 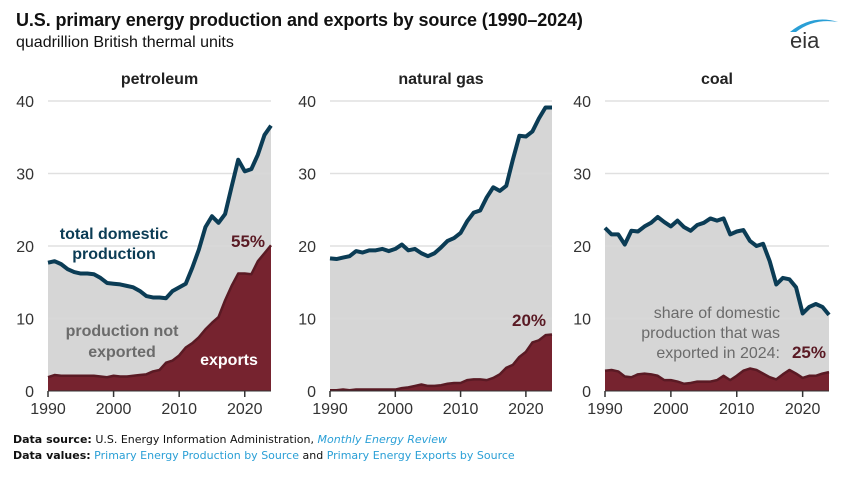 I want to click on panel-title: petroleum, so click(x=159, y=79).